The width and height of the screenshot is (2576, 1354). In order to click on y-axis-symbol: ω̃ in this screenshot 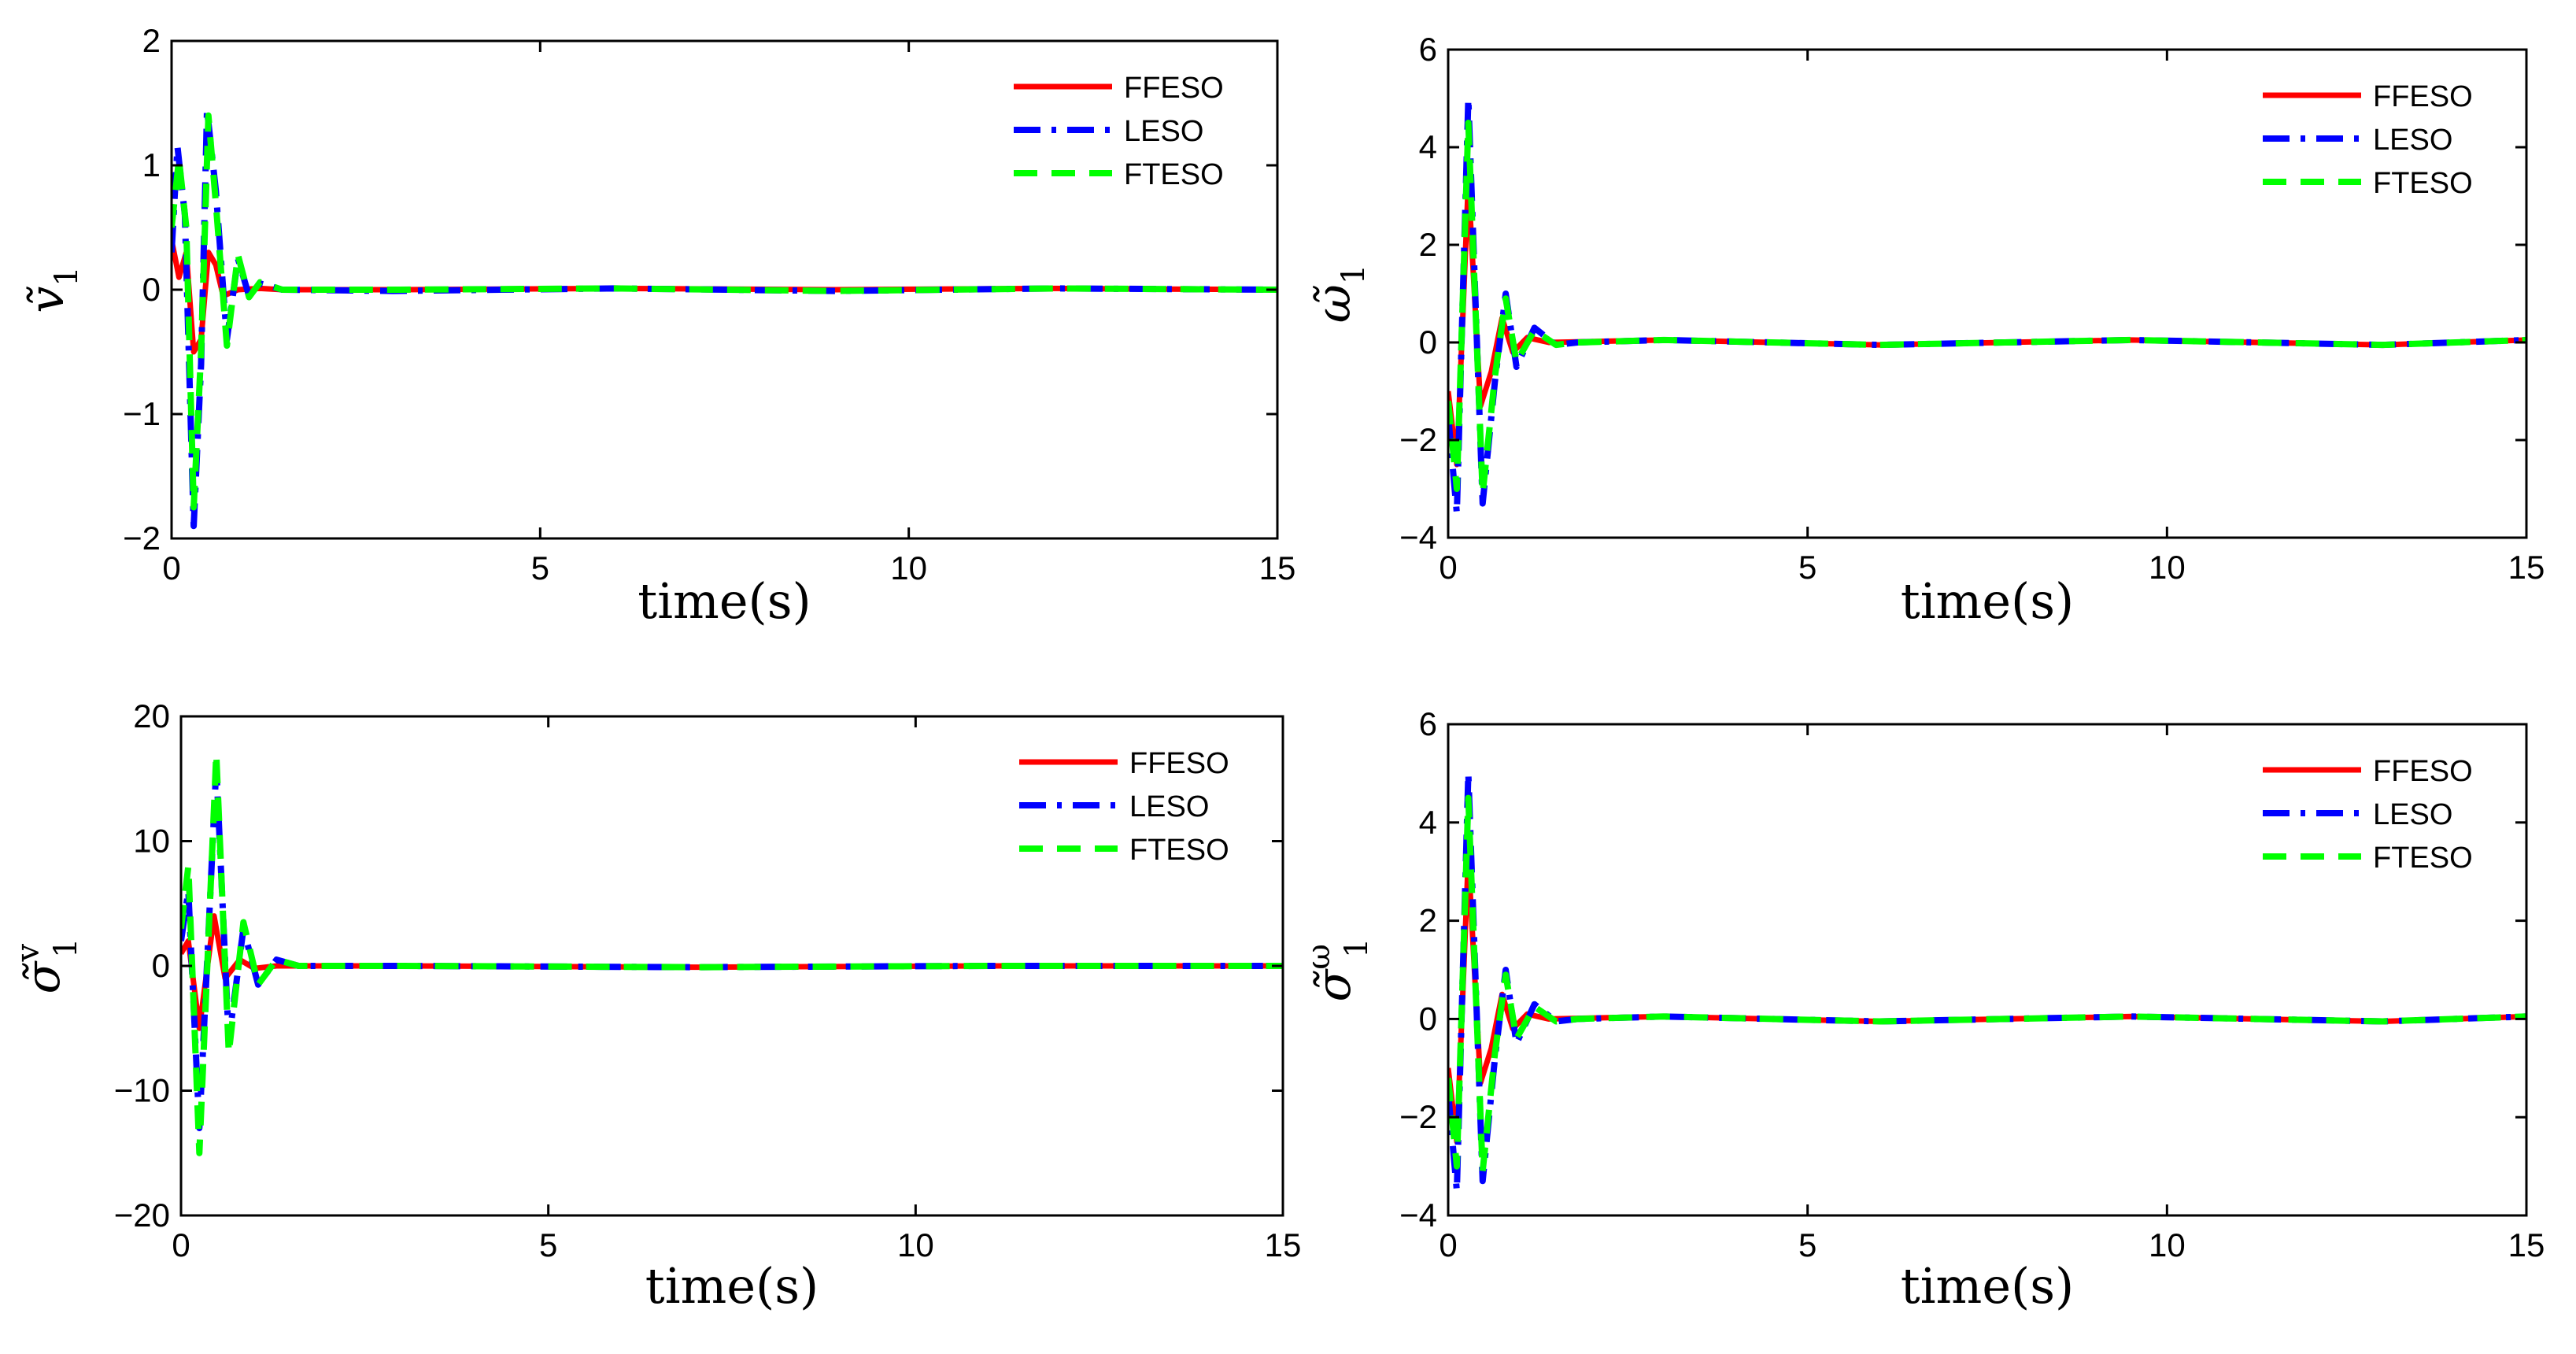, I will do `click(1334, 303)`.